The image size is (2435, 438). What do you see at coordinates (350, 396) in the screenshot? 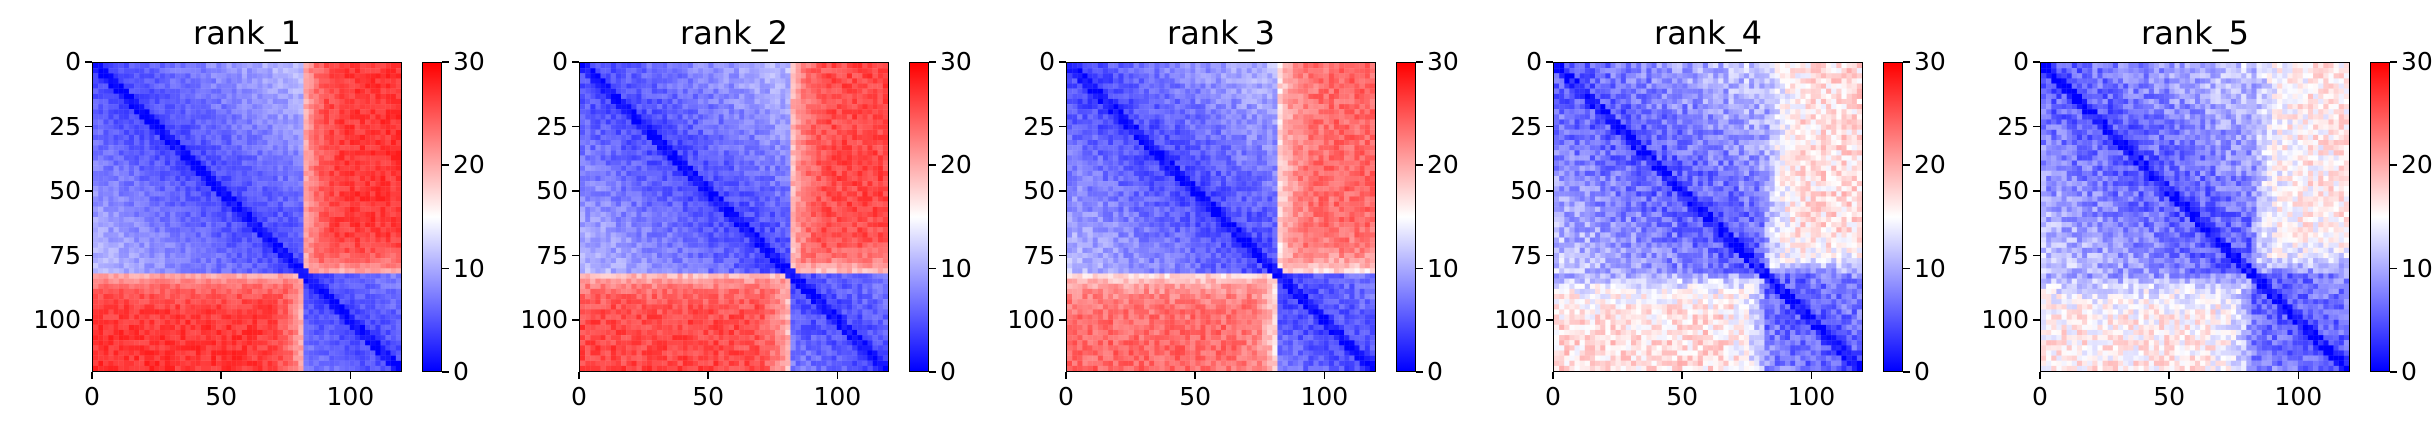
I see `x-tick-label: 100` at bounding box center [350, 396].